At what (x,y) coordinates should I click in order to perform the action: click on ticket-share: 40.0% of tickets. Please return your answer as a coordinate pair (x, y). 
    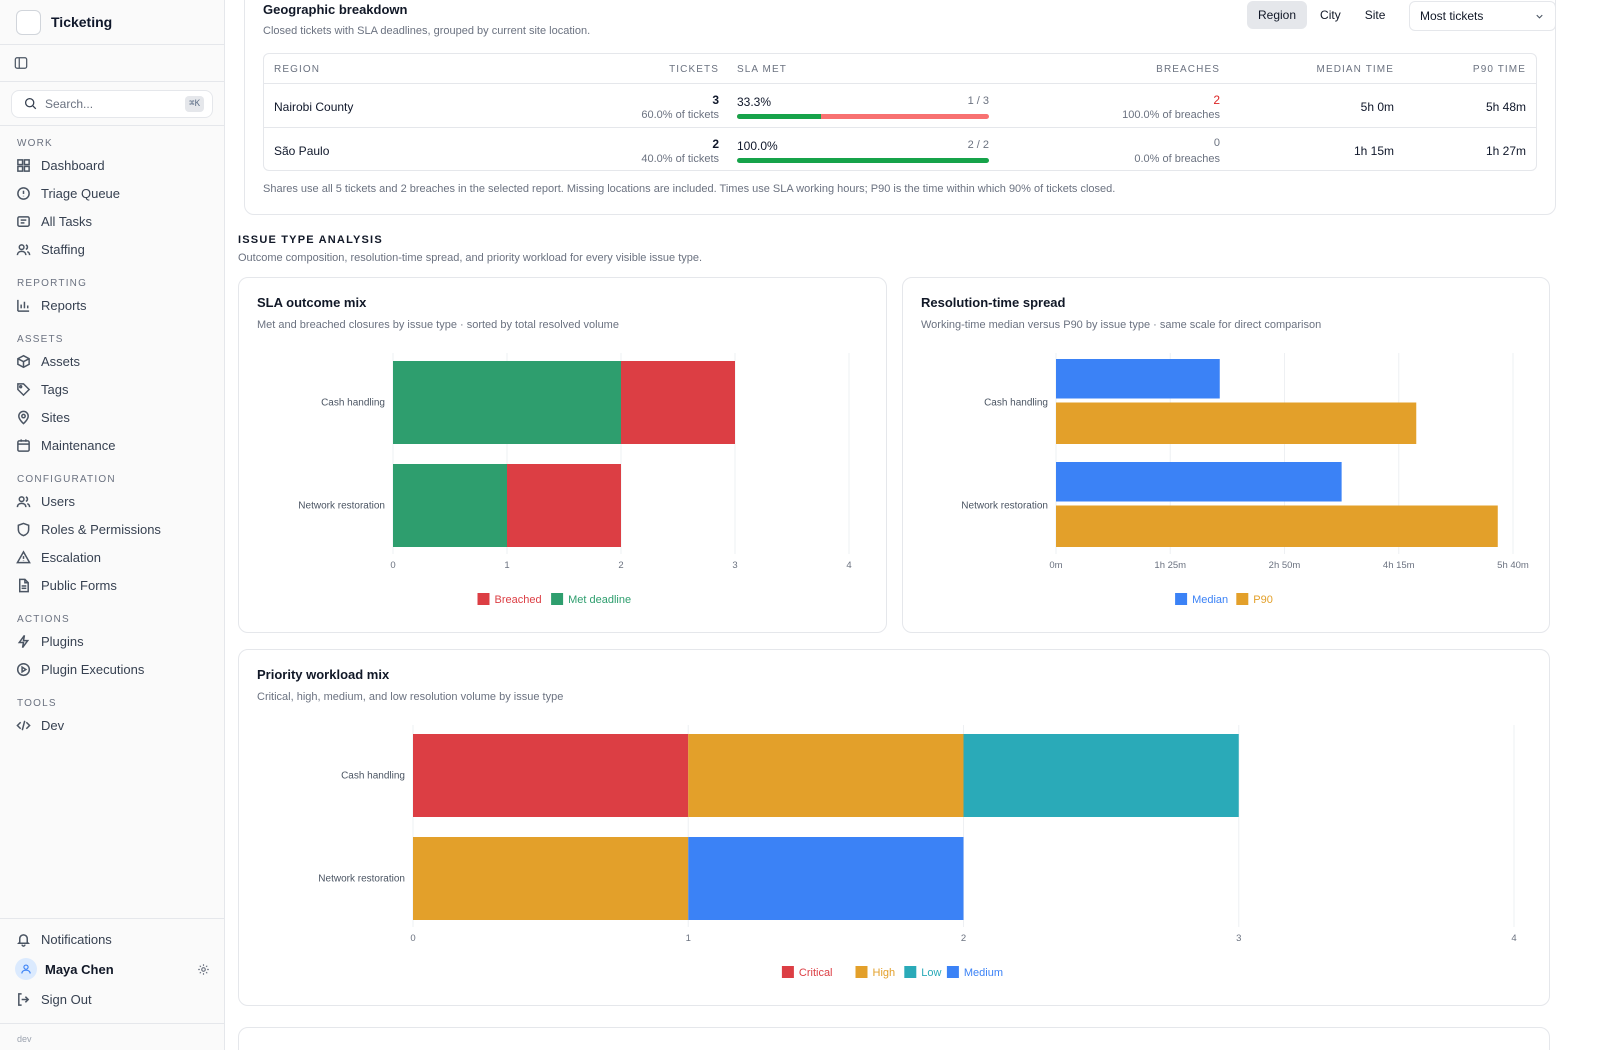
    Looking at the image, I should click on (680, 159).